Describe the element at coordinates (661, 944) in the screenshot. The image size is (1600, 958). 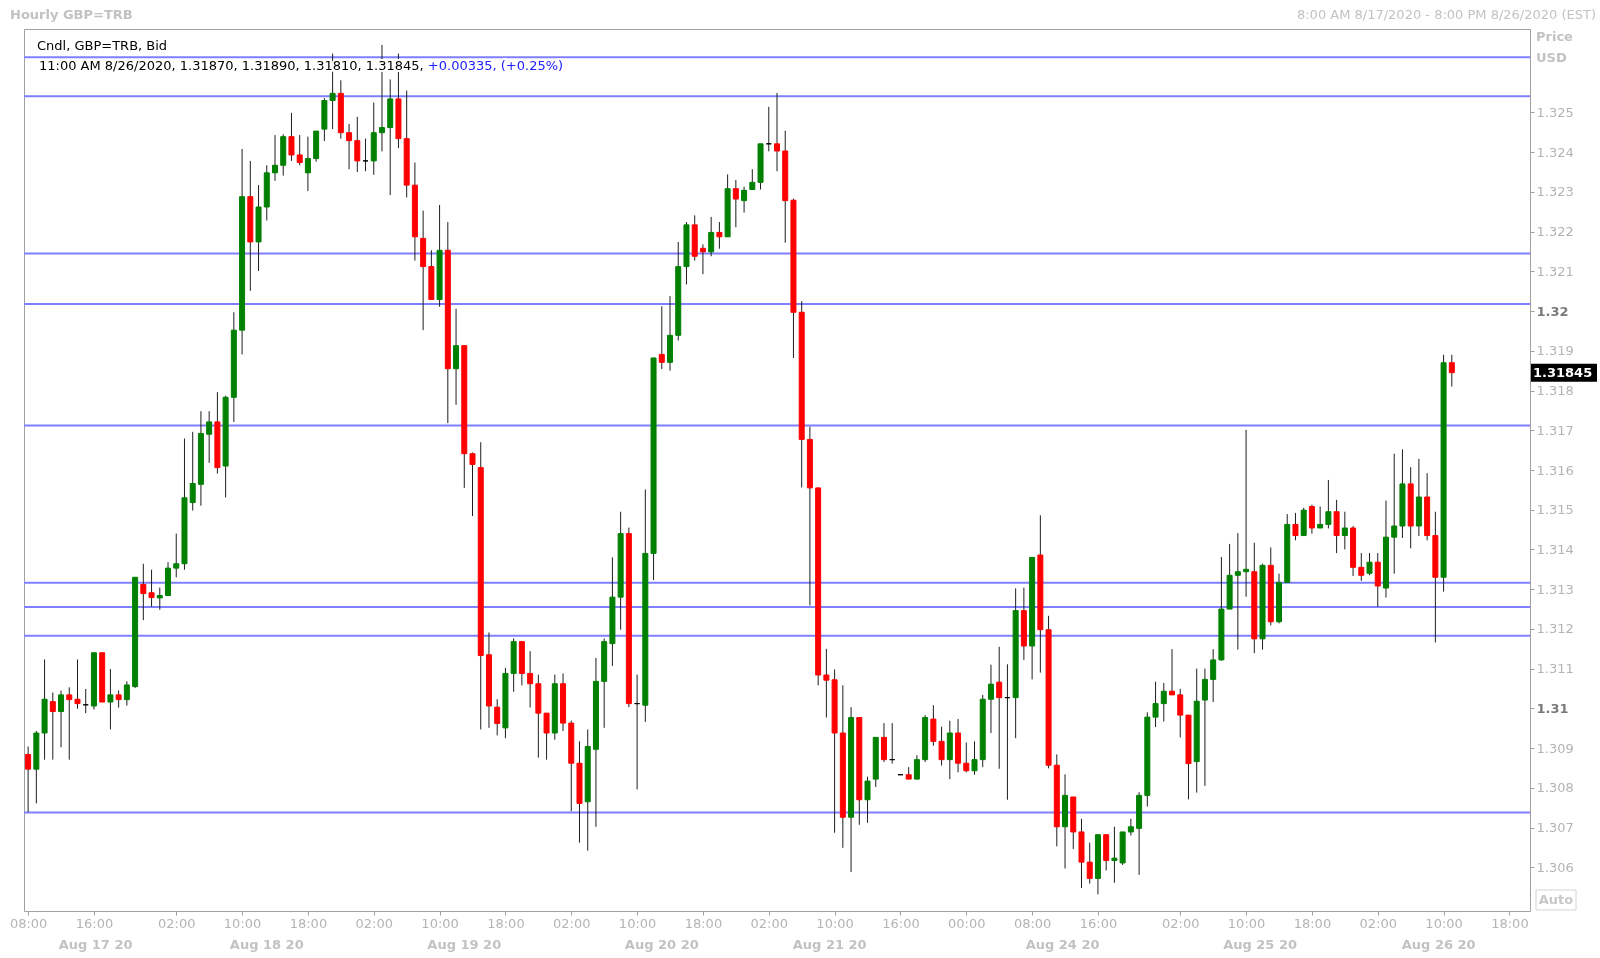
I see `text: Aug 20 20` at that location.